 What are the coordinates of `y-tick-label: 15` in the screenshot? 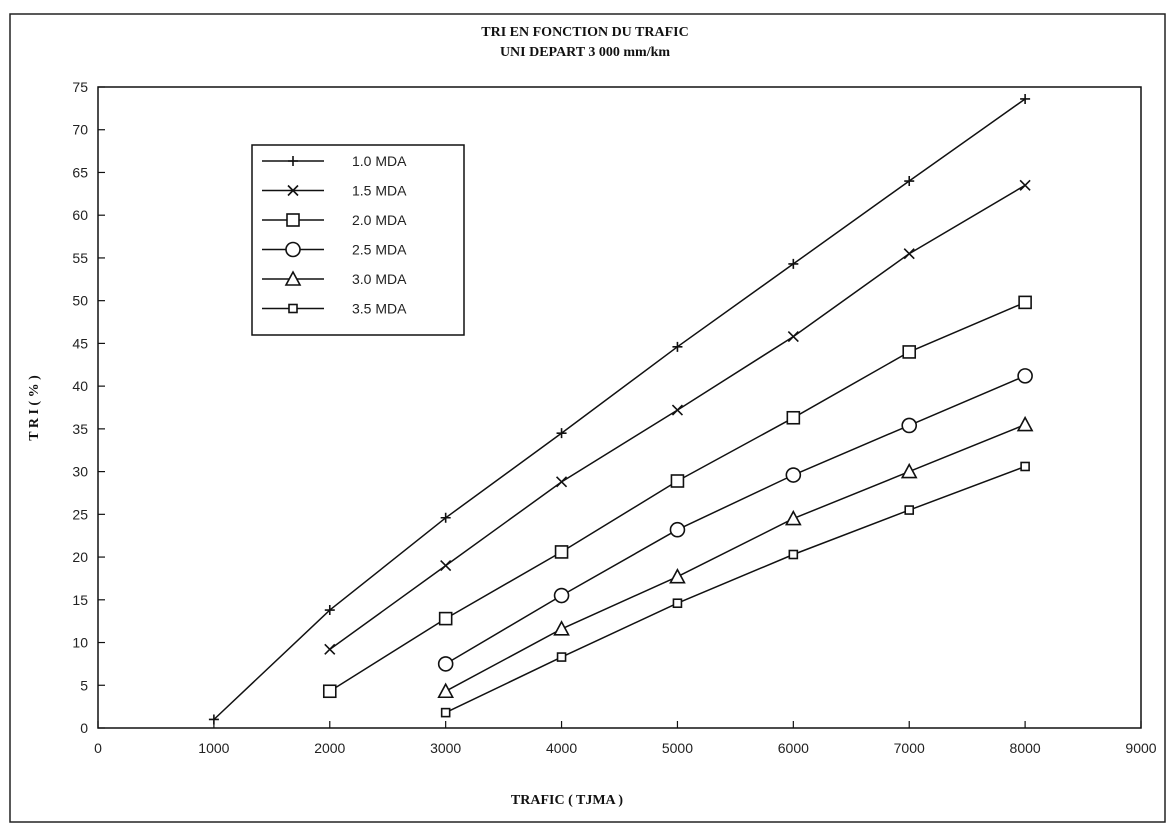 It's located at (80, 600).